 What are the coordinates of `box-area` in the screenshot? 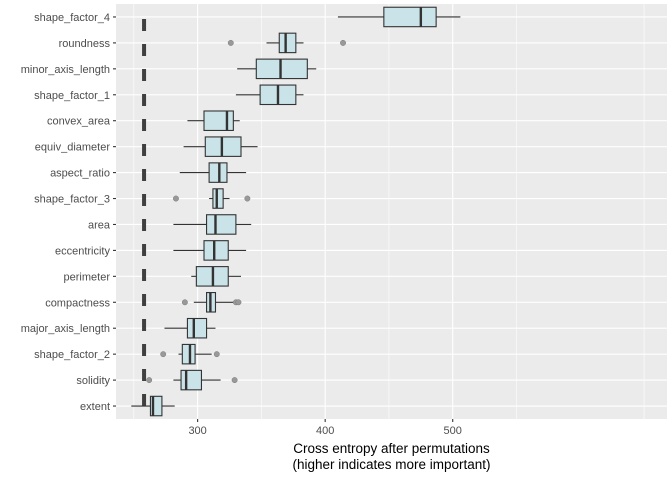 It's located at (212, 224).